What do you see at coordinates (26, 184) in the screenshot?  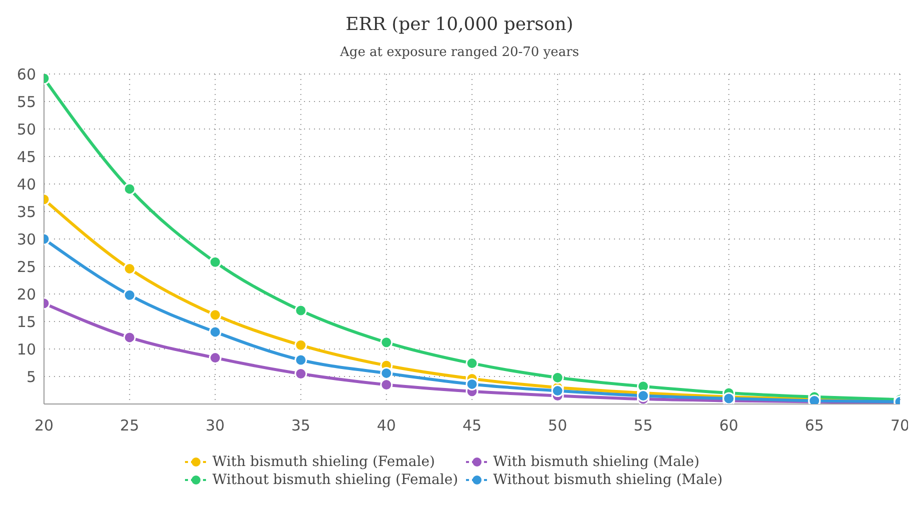 I see `y-tick-label: 40` at bounding box center [26, 184].